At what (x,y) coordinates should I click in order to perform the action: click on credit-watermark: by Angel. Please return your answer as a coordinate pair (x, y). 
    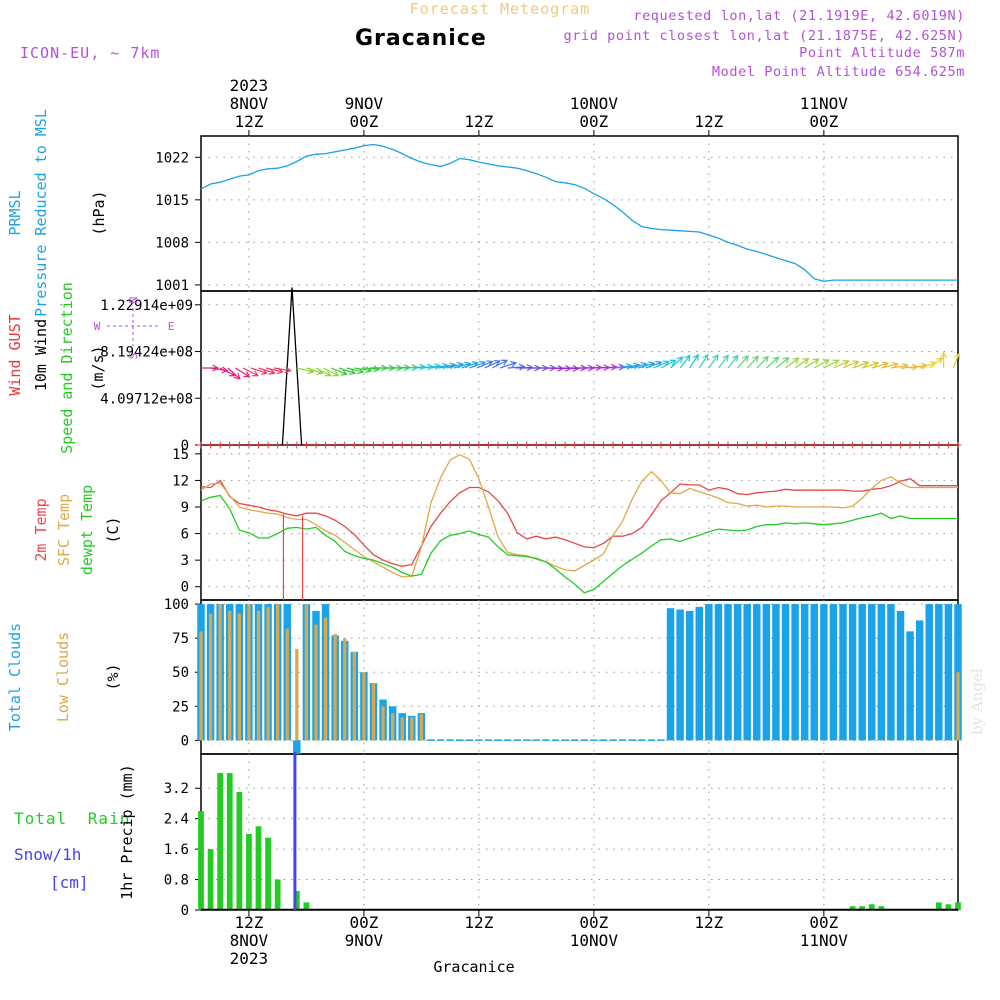
    Looking at the image, I should click on (977, 701).